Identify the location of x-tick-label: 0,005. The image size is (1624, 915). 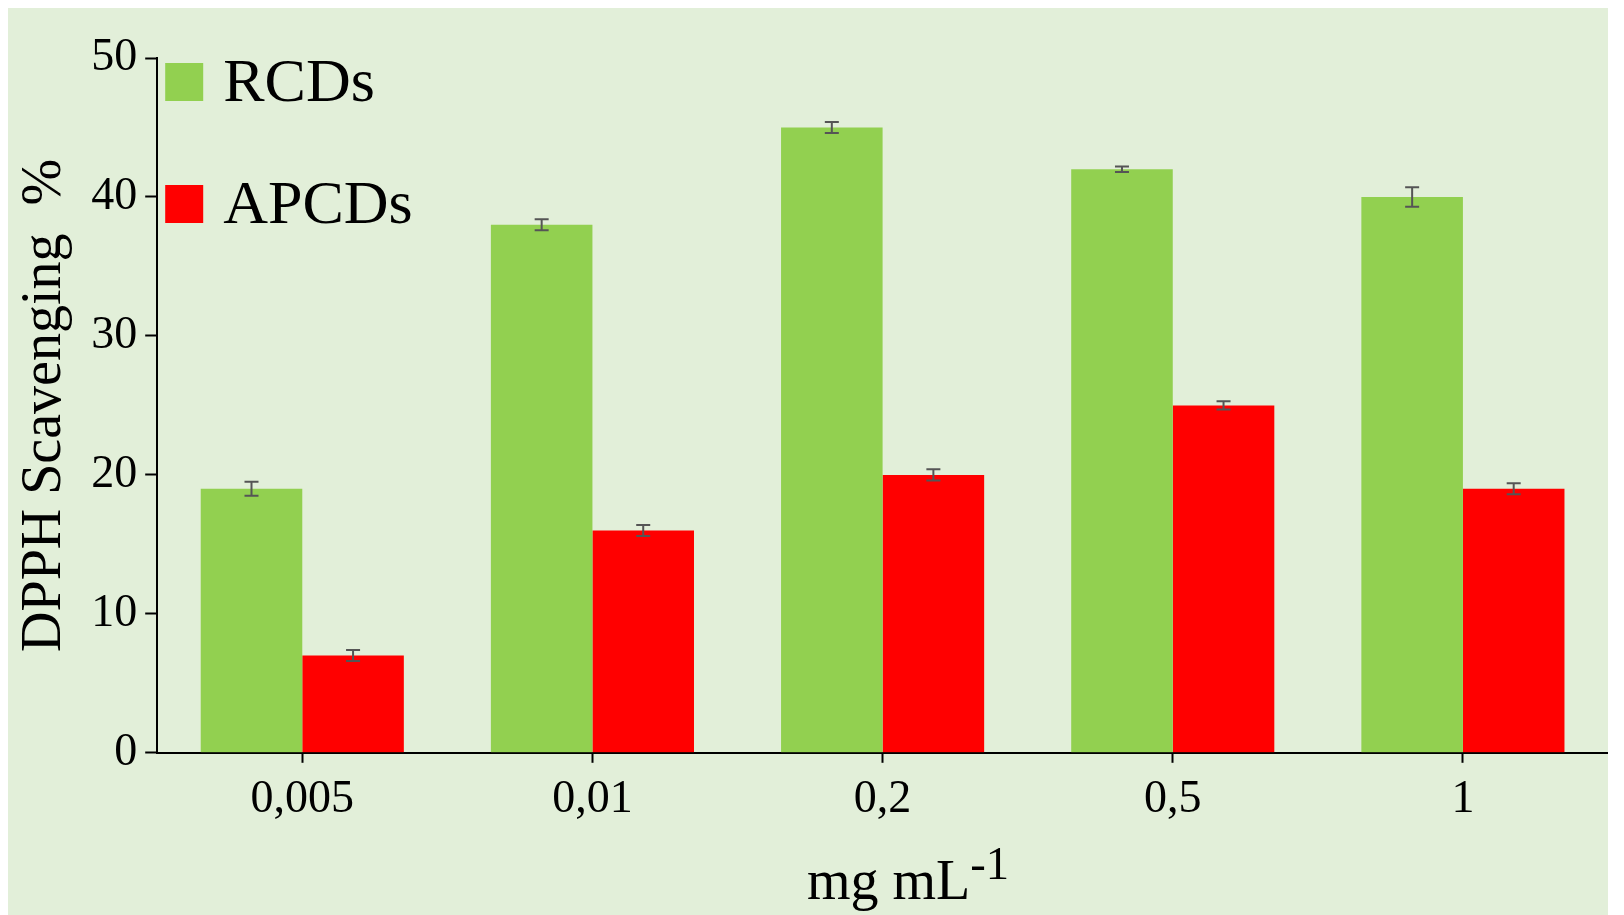
(302, 797).